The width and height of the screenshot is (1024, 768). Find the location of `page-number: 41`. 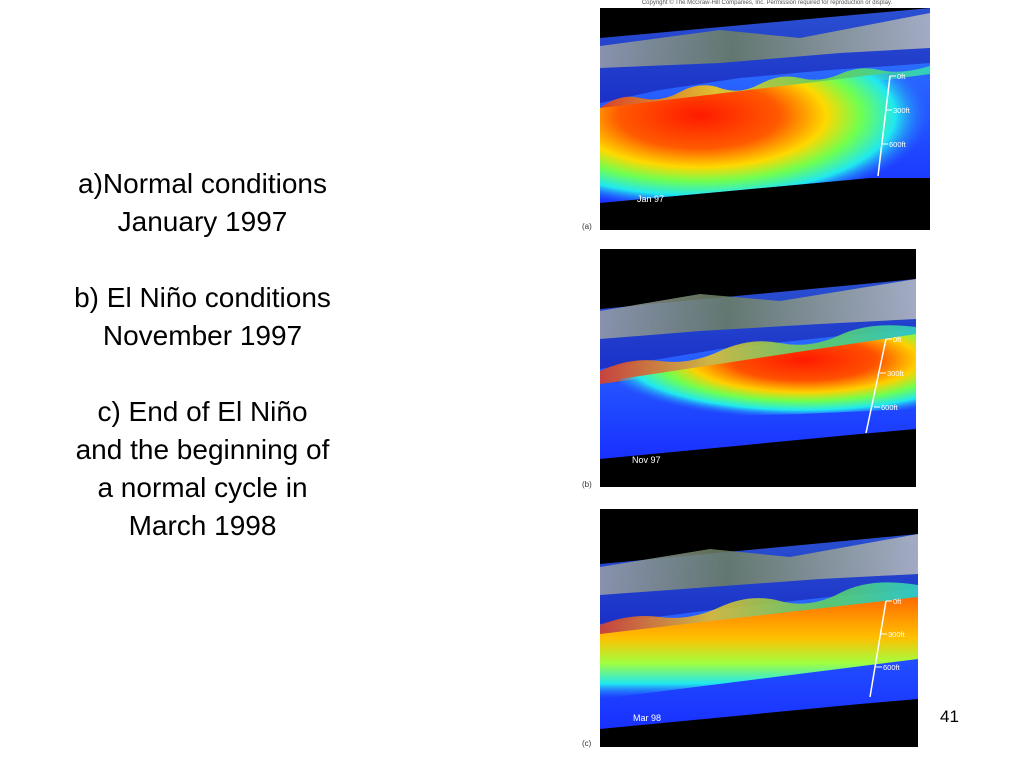

page-number: 41 is located at coordinates (949, 716).